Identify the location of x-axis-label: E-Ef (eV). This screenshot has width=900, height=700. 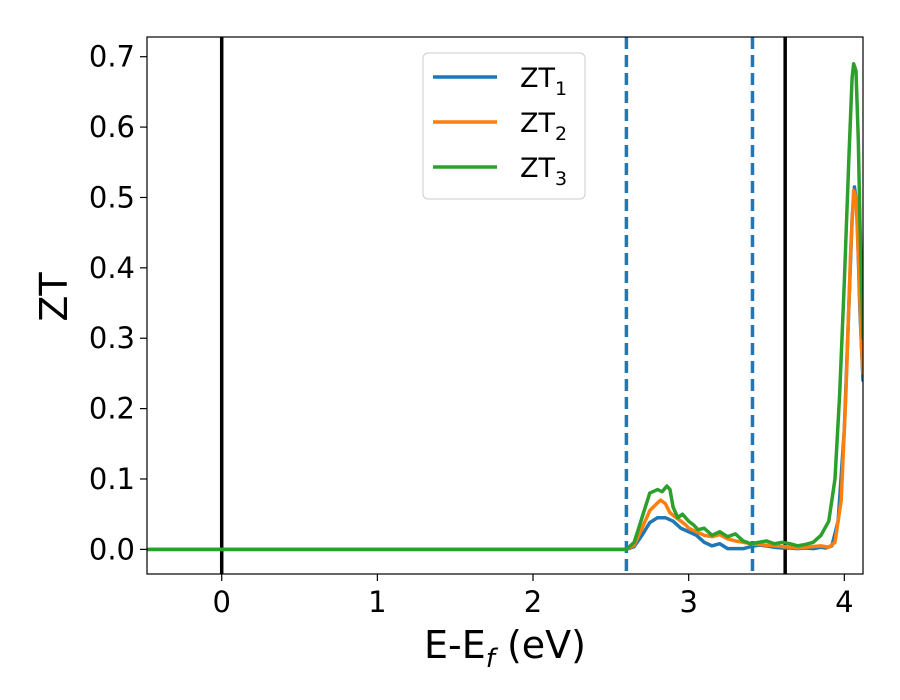
(505, 648).